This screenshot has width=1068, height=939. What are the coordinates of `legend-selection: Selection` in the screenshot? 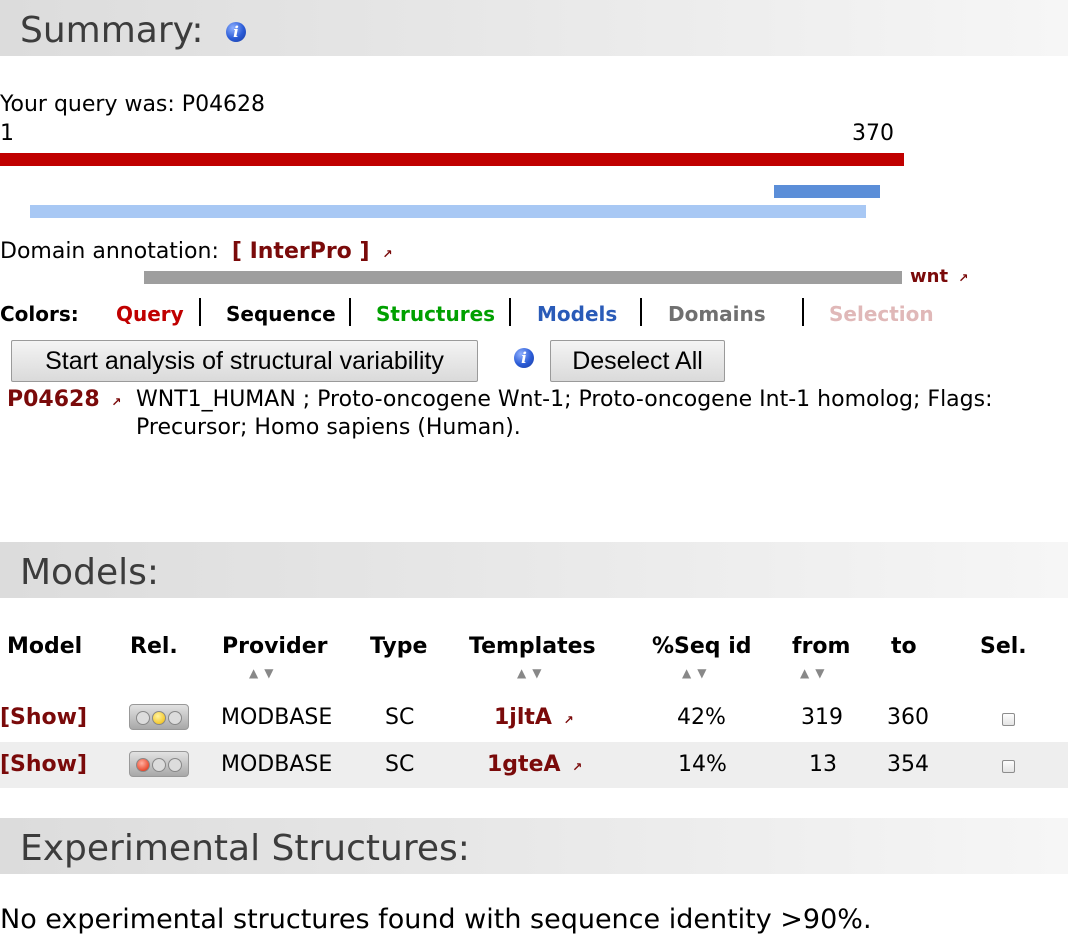 It's located at (881, 314).